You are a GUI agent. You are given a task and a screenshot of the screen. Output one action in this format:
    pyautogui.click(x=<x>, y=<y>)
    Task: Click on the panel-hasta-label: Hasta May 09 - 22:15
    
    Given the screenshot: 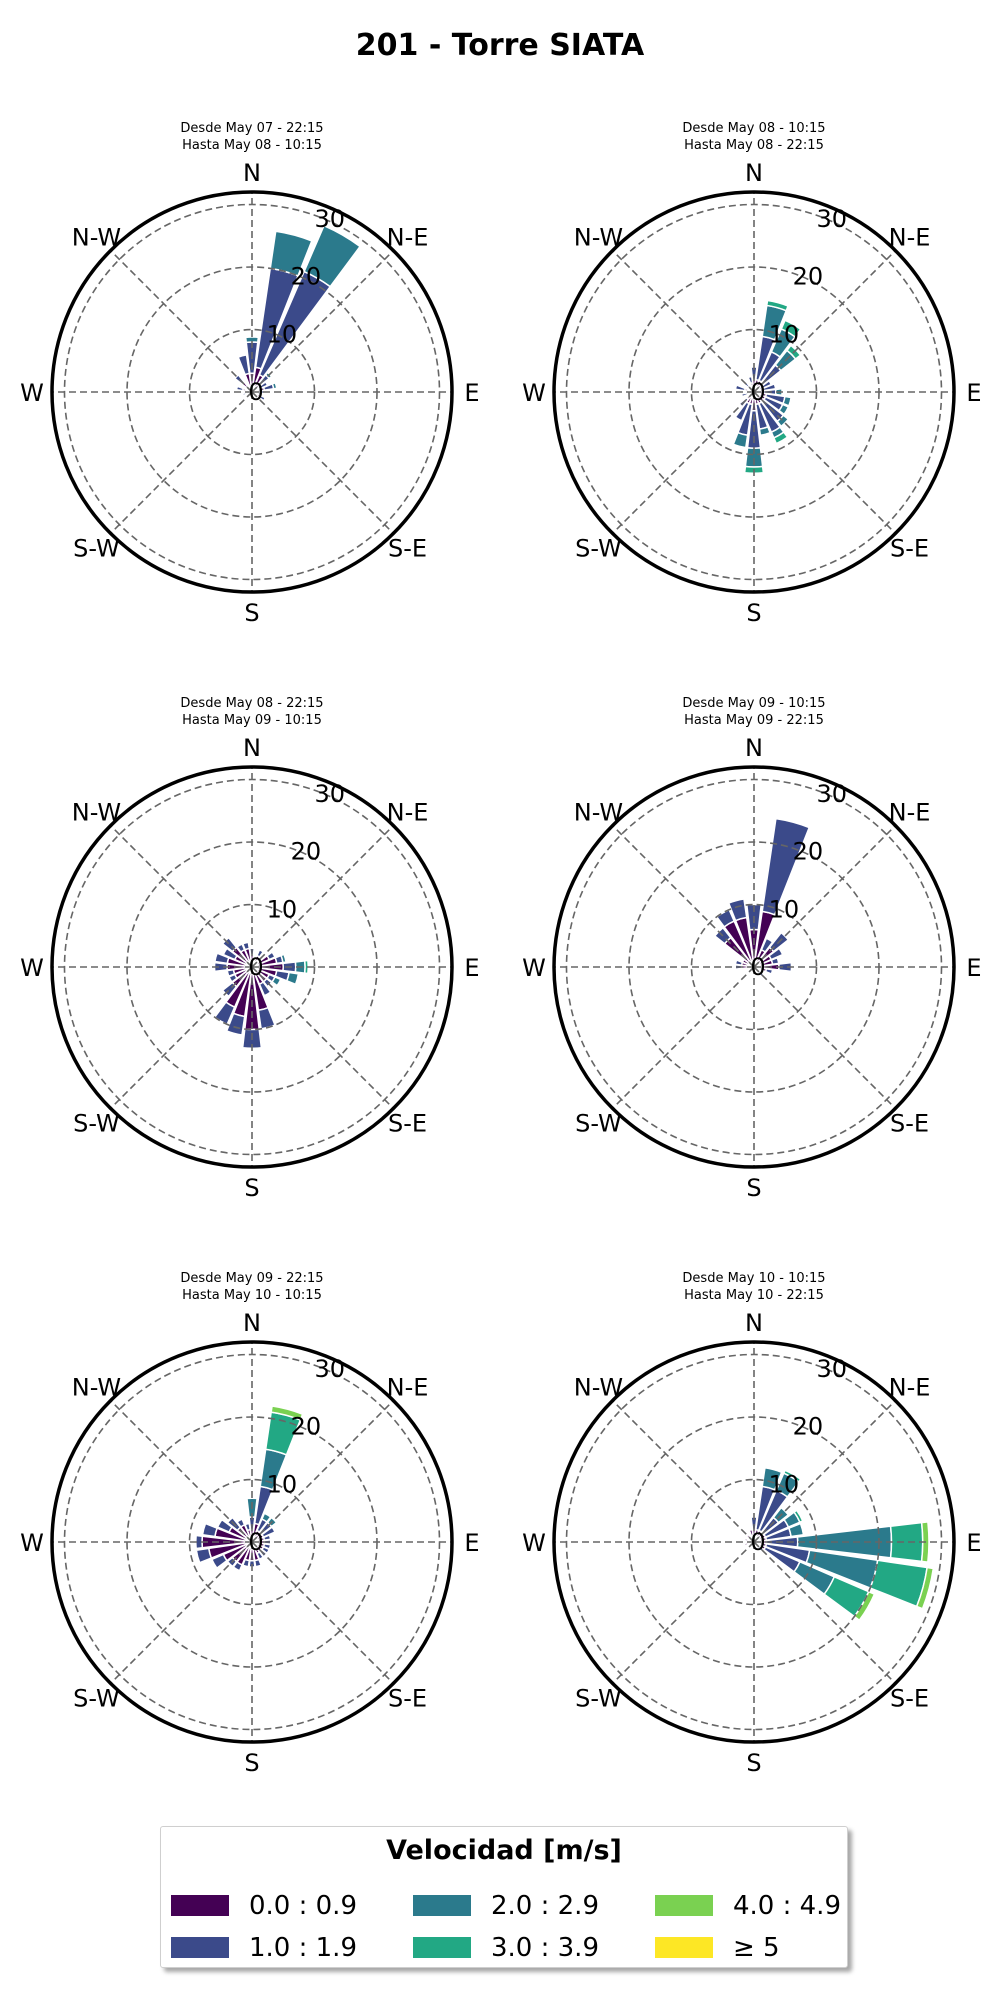 What is the action you would take?
    pyautogui.click(x=754, y=720)
    